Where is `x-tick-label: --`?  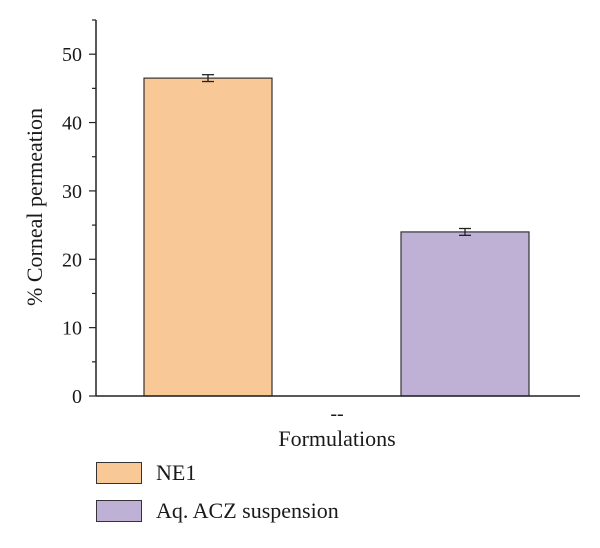
x-tick-label: -- is located at coordinates (336, 414).